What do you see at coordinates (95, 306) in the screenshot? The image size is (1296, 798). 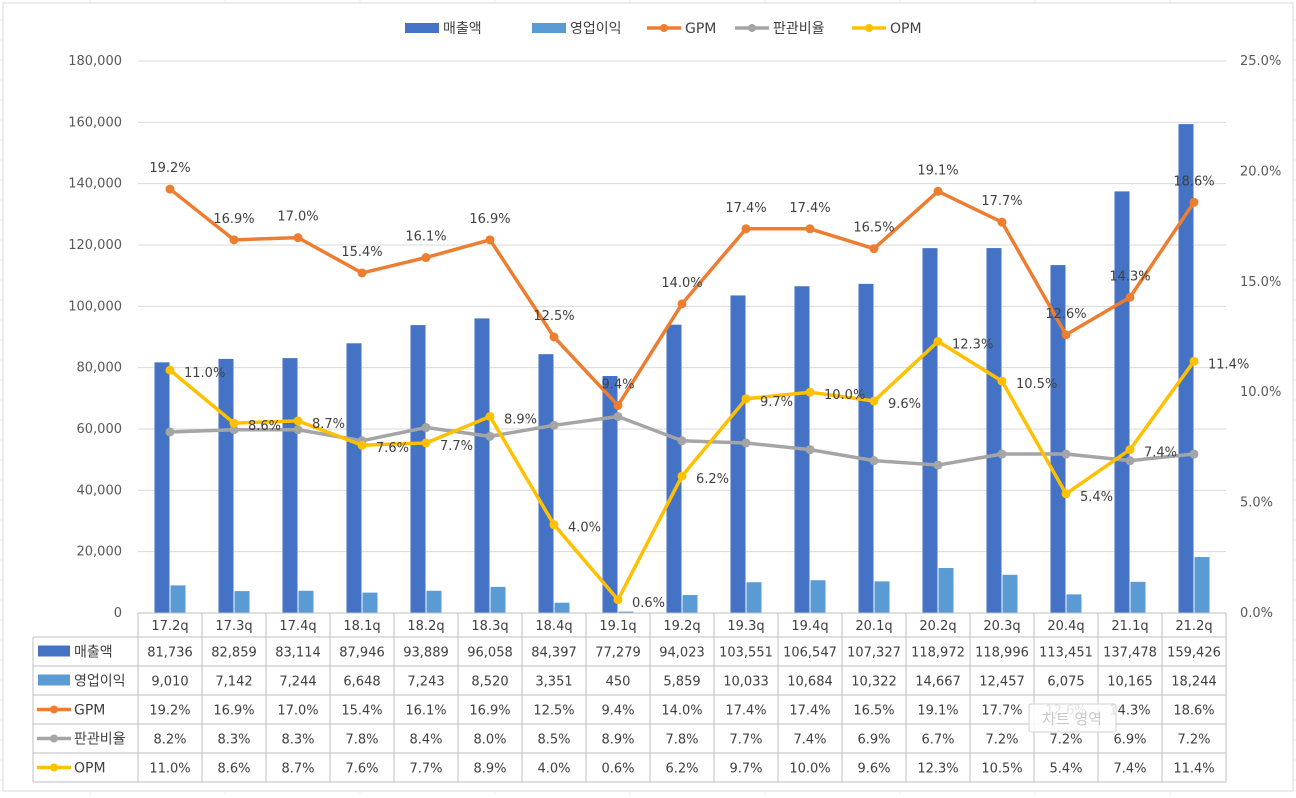 I see `y-left-tick-label: 100,000` at bounding box center [95, 306].